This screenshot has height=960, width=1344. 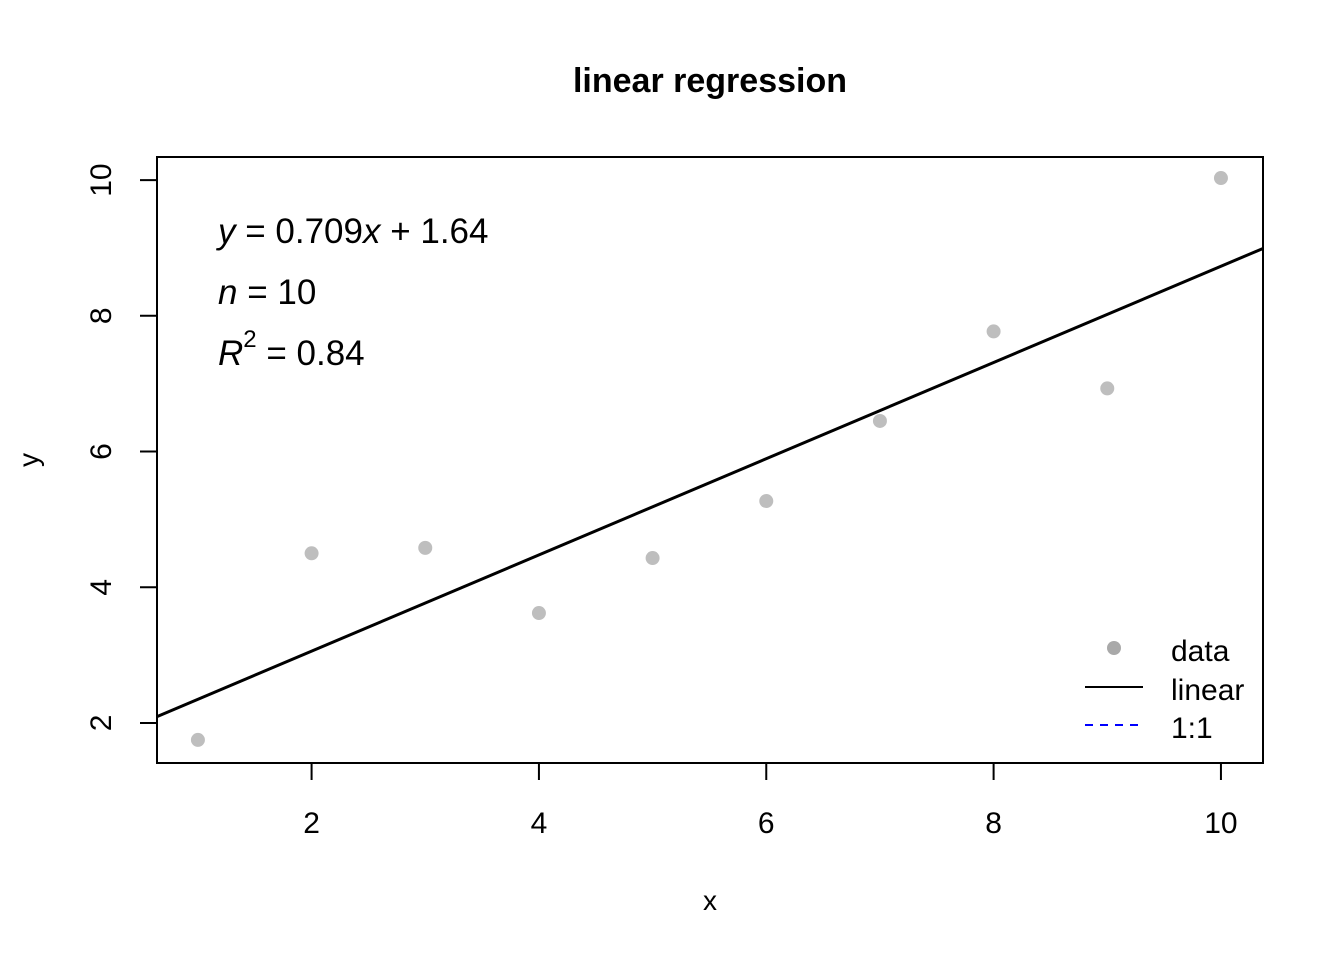 I want to click on equation-annotation: y = 0.709x + 1.64, so click(x=352, y=231).